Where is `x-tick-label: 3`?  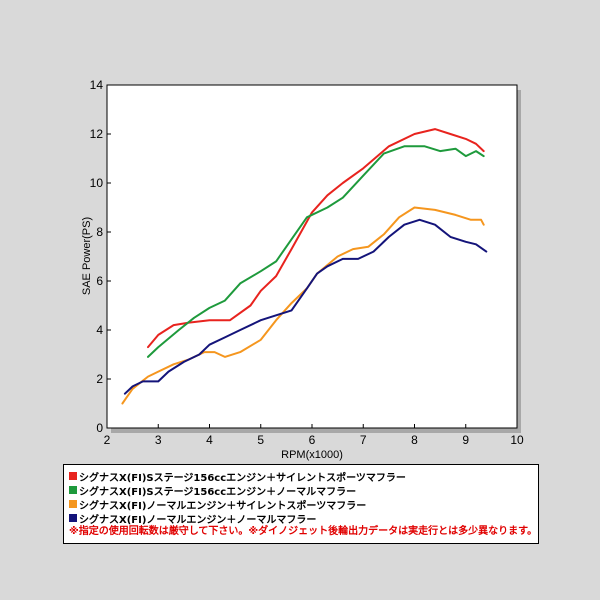
x-tick-label: 3 is located at coordinates (158, 440).